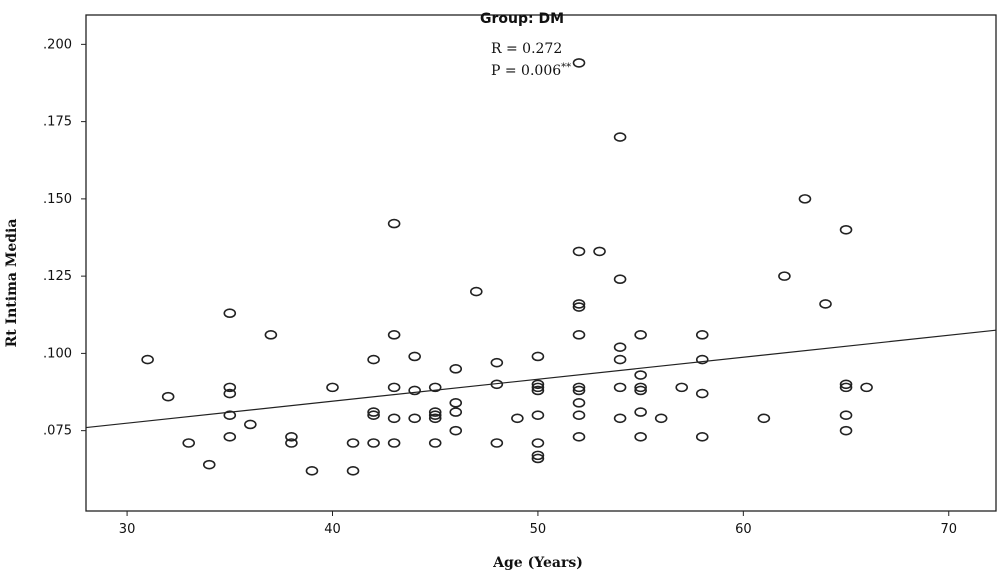 The image size is (1000, 574). What do you see at coordinates (522, 19) in the screenshot?
I see `chart-title: Group: DM` at bounding box center [522, 19].